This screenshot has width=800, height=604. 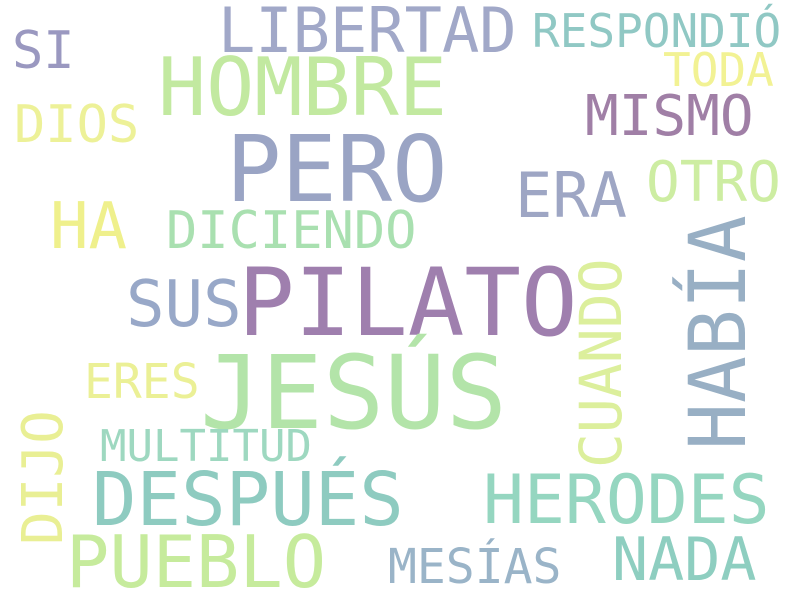 I want to click on word-jesus: JESÚS, so click(x=354, y=393).